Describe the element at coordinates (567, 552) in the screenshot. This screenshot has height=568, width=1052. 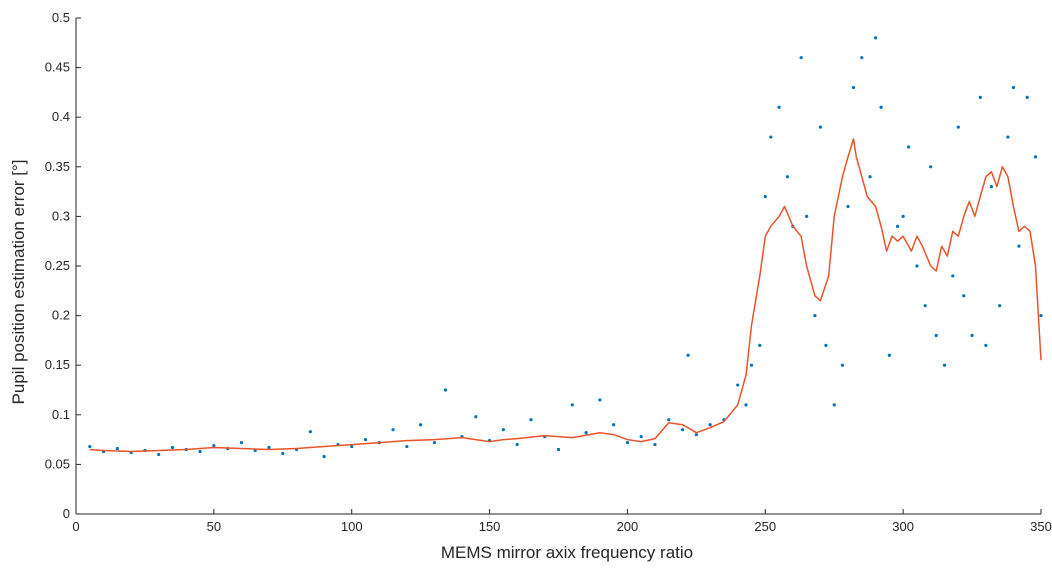
I see `x-axis-title: MEMS mirror axix frequency ratio` at that location.